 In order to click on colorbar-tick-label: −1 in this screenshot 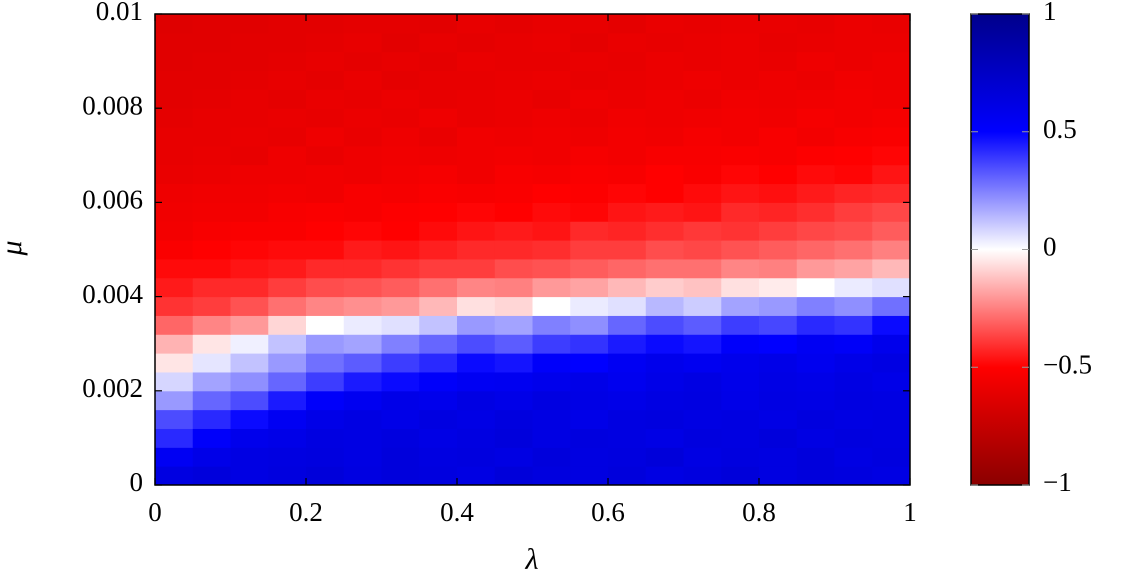, I will do `click(1057, 482)`.